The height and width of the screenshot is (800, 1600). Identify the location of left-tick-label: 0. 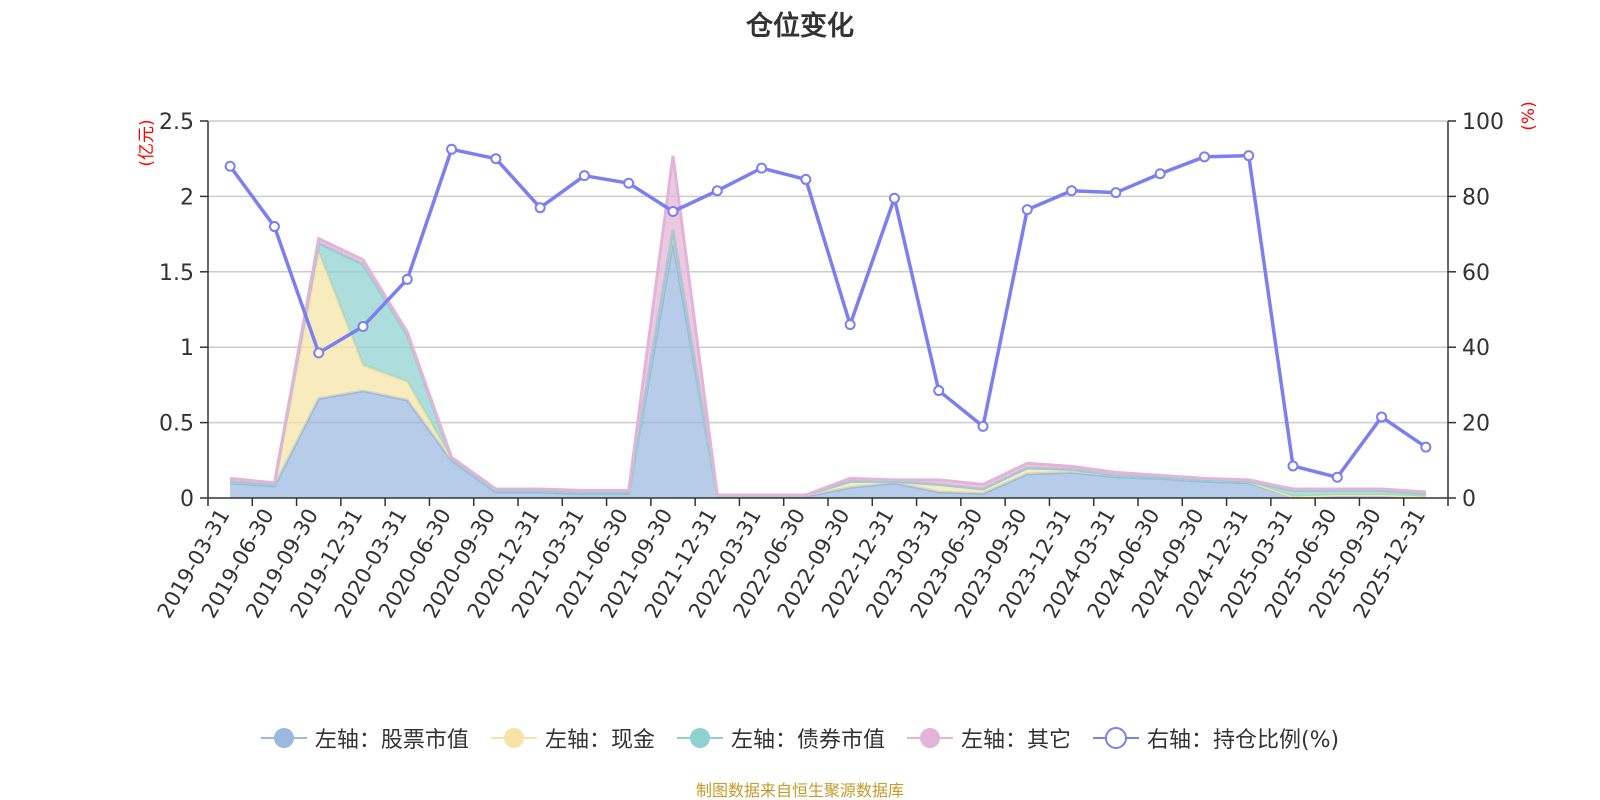
(187, 499).